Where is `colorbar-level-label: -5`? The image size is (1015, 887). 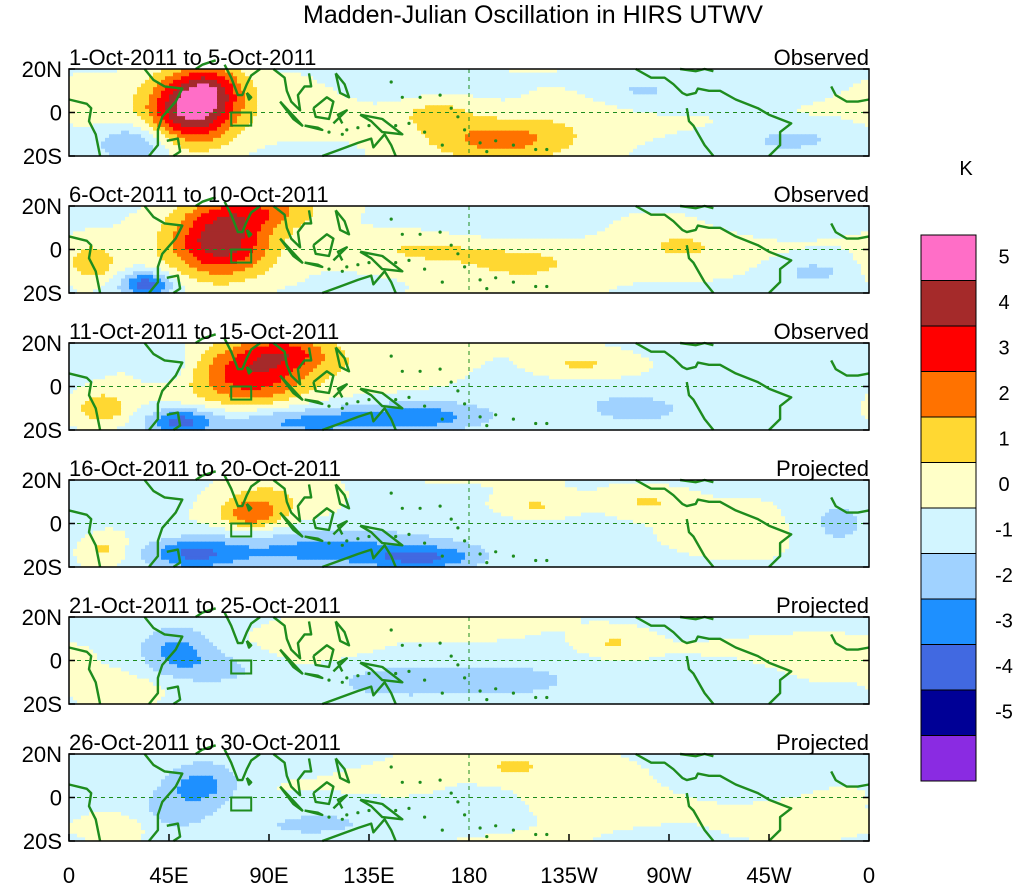
colorbar-level-label: -5 is located at coordinates (1004, 713).